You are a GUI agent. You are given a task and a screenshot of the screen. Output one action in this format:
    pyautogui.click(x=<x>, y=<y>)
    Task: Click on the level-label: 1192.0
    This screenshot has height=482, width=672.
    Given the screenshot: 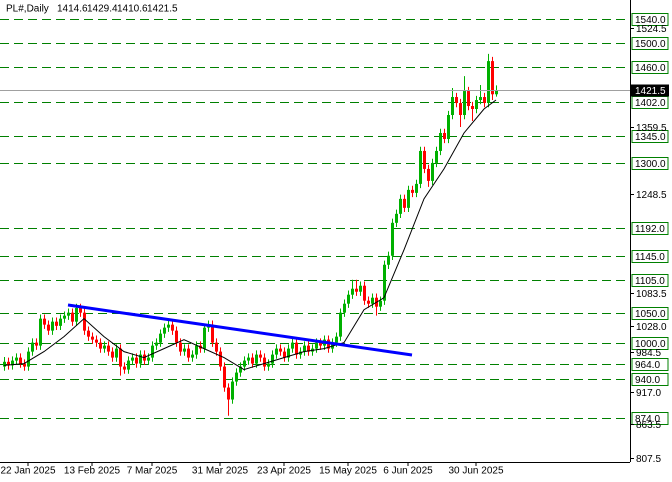 What is the action you would take?
    pyautogui.click(x=650, y=229)
    